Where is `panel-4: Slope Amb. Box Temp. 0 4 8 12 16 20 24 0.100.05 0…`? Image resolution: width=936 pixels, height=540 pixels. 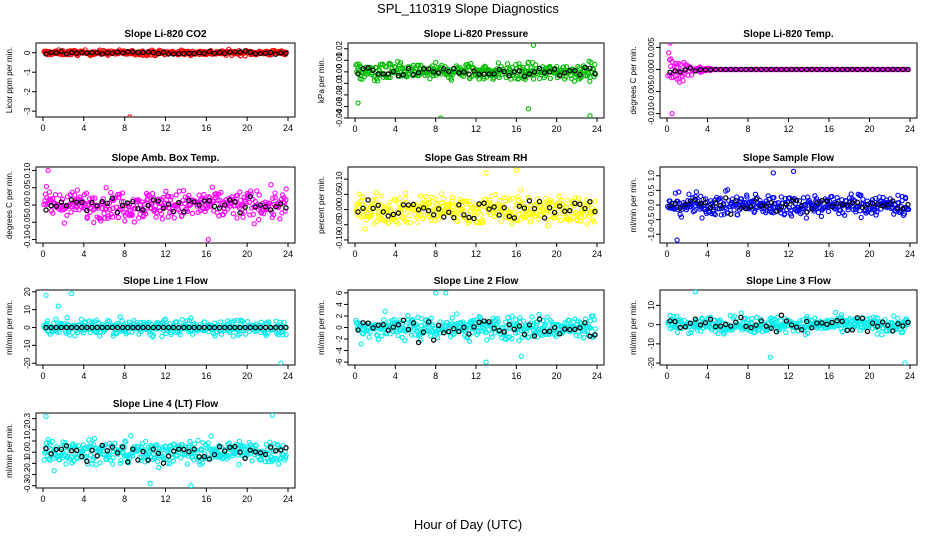
panel-4: Slope Amb. Box Temp. 0 4 8 12 16 20 24 0.100.05 0… is located at coordinates (150, 206).